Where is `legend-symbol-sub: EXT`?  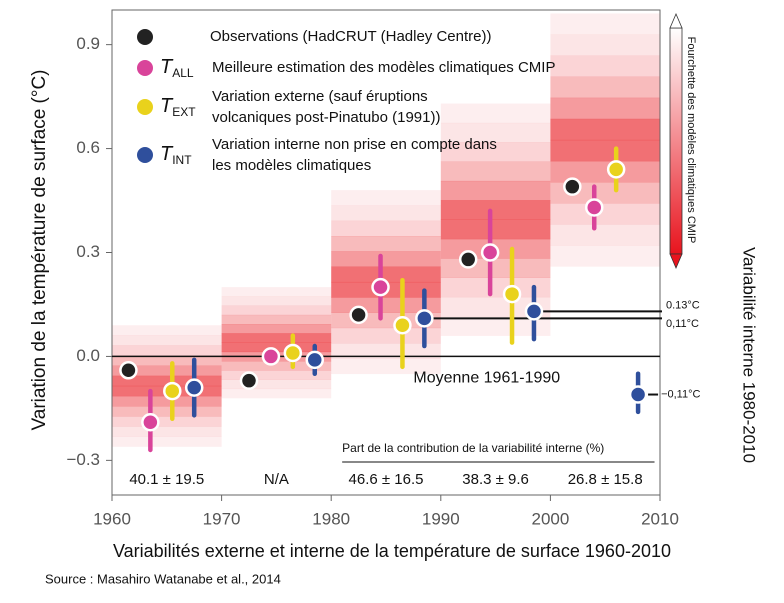
legend-symbol-sub: EXT is located at coordinates (184, 112).